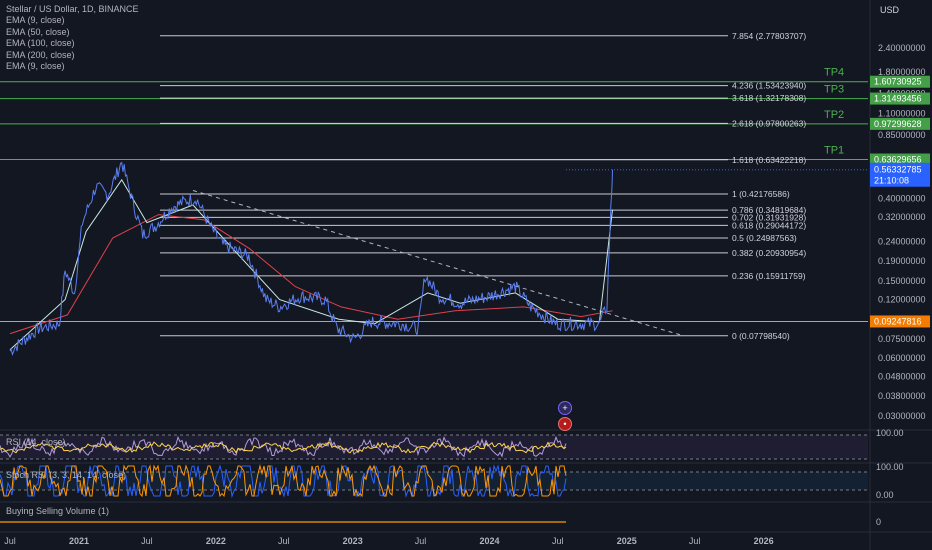 The height and width of the screenshot is (550, 932). Describe the element at coordinates (35, 20) in the screenshot. I see `indicator-ema-9: EMA (9, close)` at that location.